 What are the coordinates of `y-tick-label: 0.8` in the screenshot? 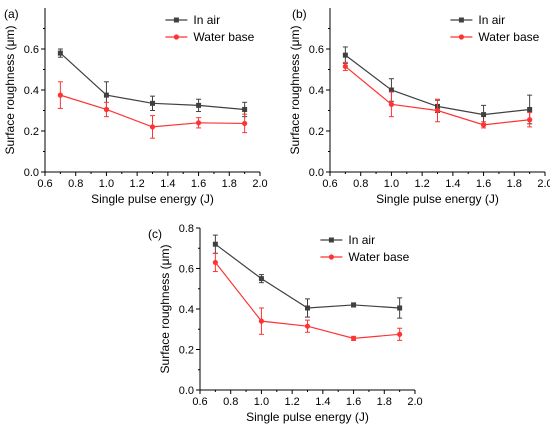 It's located at (186, 229).